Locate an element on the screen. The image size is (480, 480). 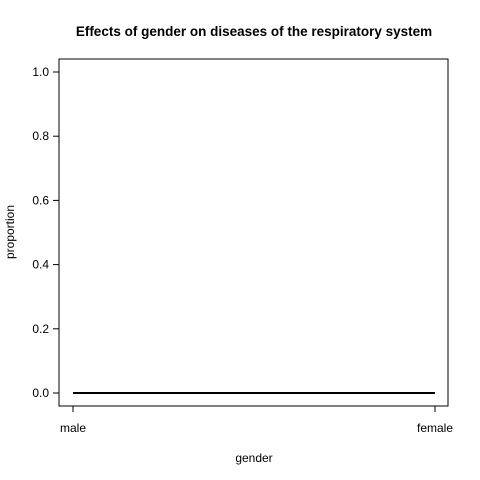
x-axis-label: gender is located at coordinates (253, 458).